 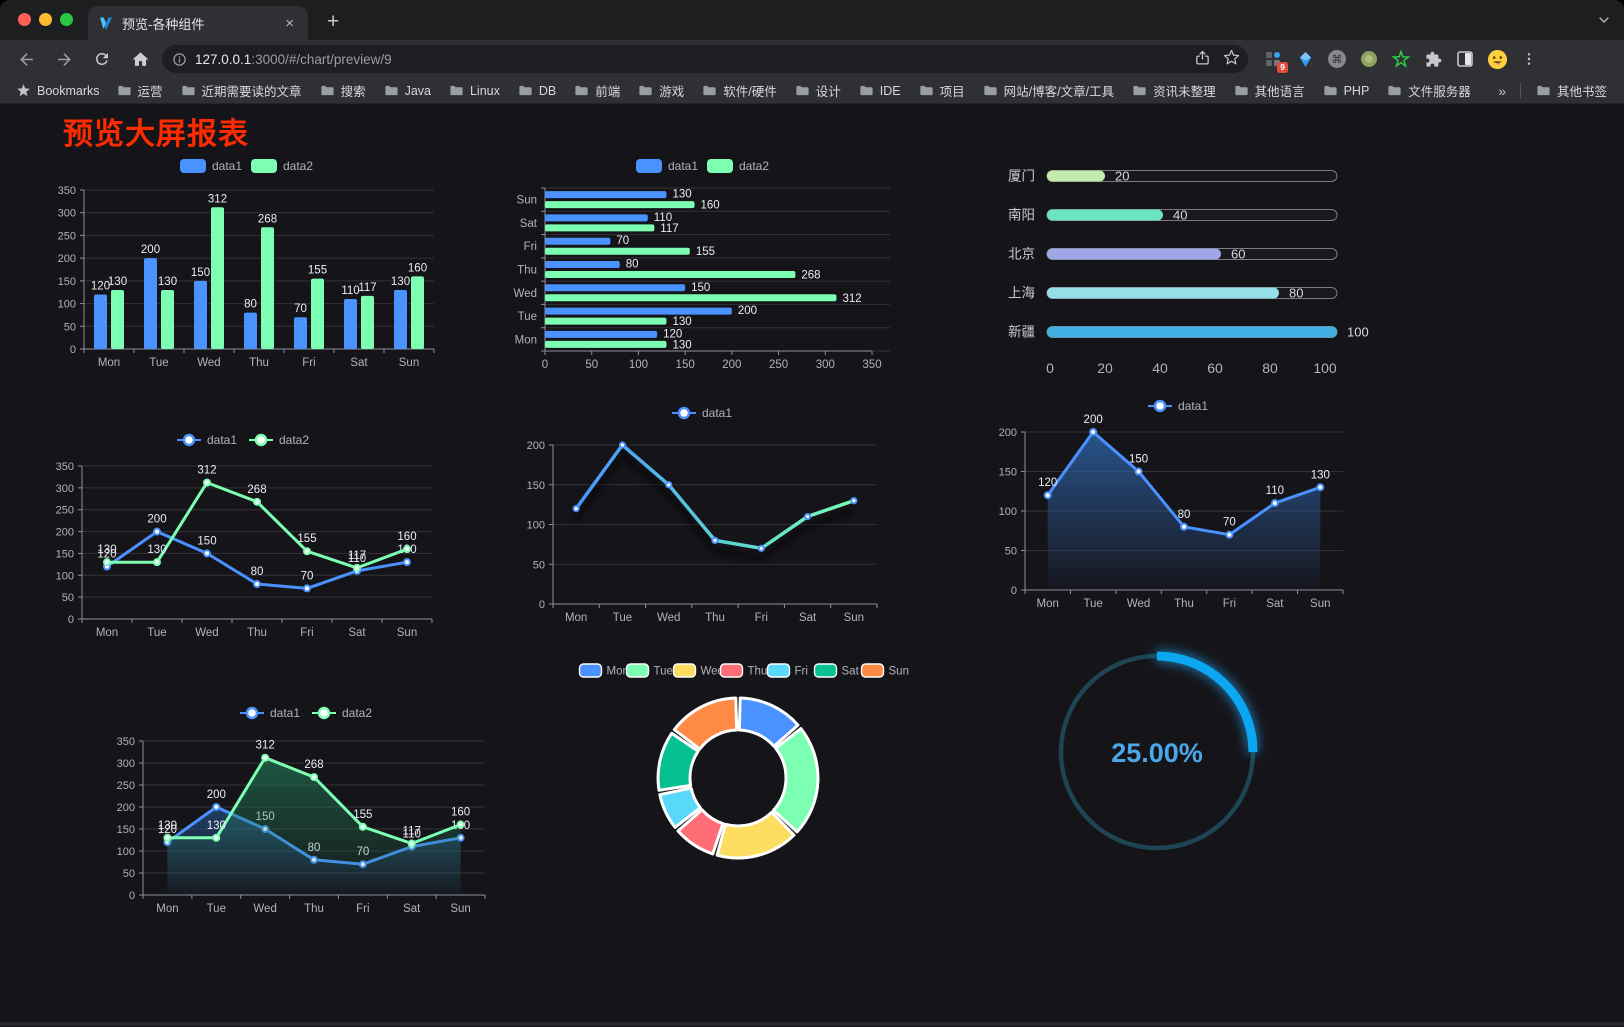 What do you see at coordinates (597, 90) in the screenshot?
I see `bookmark-folder: 前端` at bounding box center [597, 90].